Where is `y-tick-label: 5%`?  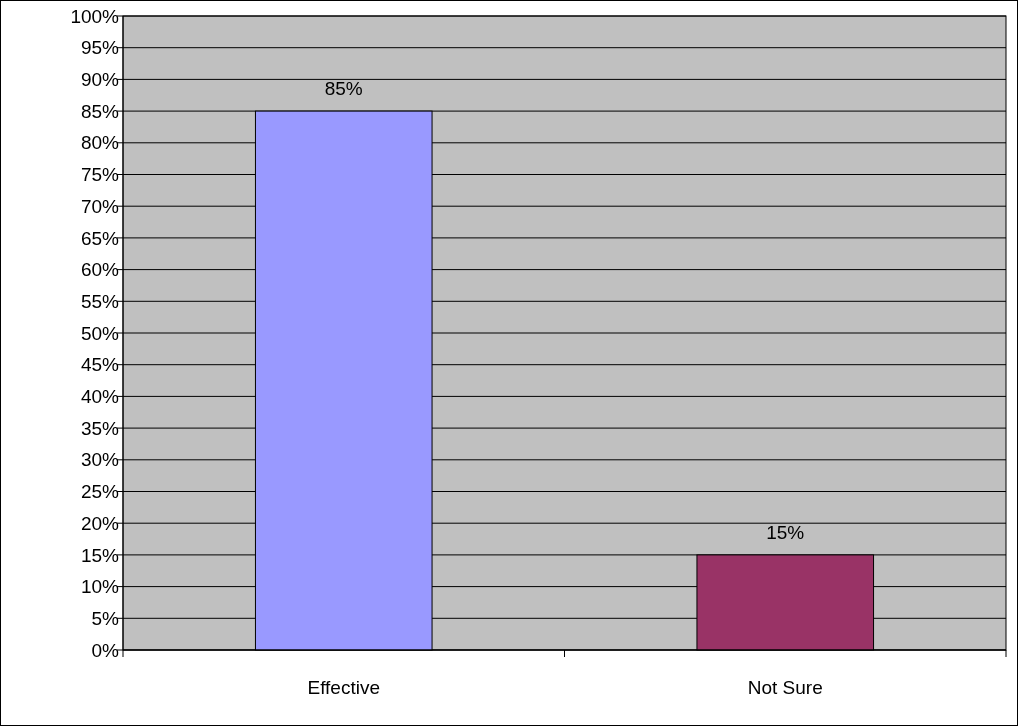
y-tick-label: 5% is located at coordinates (105, 618).